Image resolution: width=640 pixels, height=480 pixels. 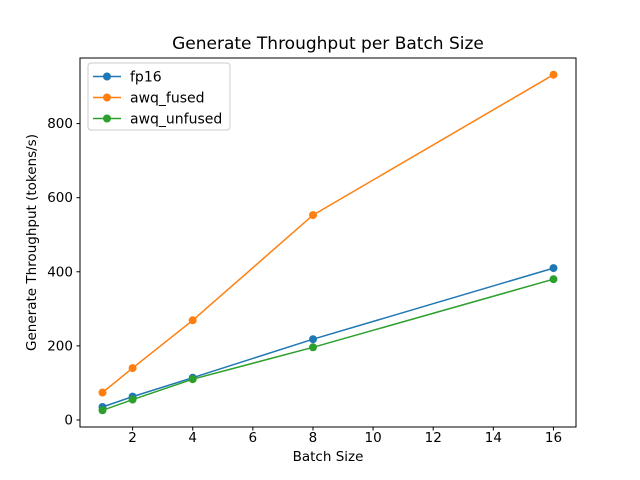 I want to click on y-tick-label: 600, so click(x=60, y=198).